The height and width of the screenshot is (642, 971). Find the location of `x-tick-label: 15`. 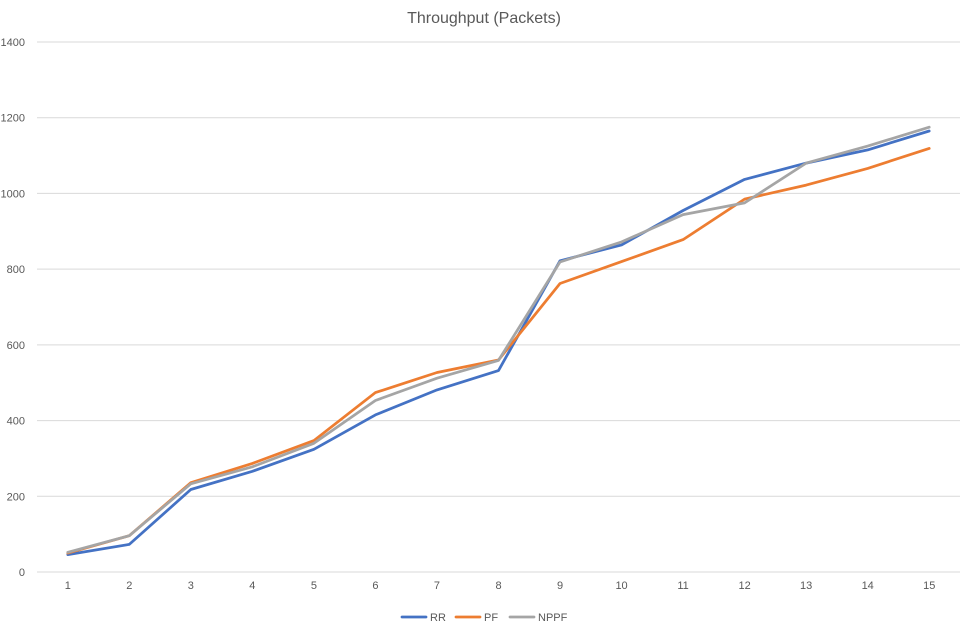

x-tick-label: 15 is located at coordinates (929, 586).